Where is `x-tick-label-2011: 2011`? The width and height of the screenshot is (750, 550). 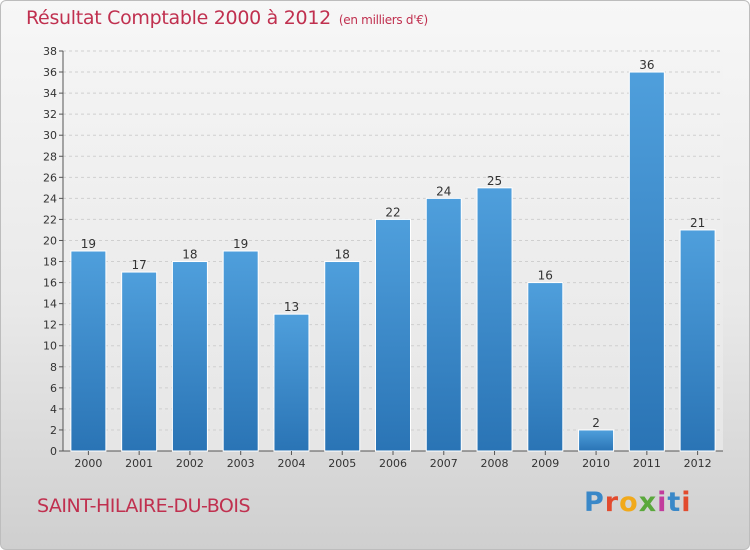
x-tick-label-2011: 2011 is located at coordinates (647, 463).